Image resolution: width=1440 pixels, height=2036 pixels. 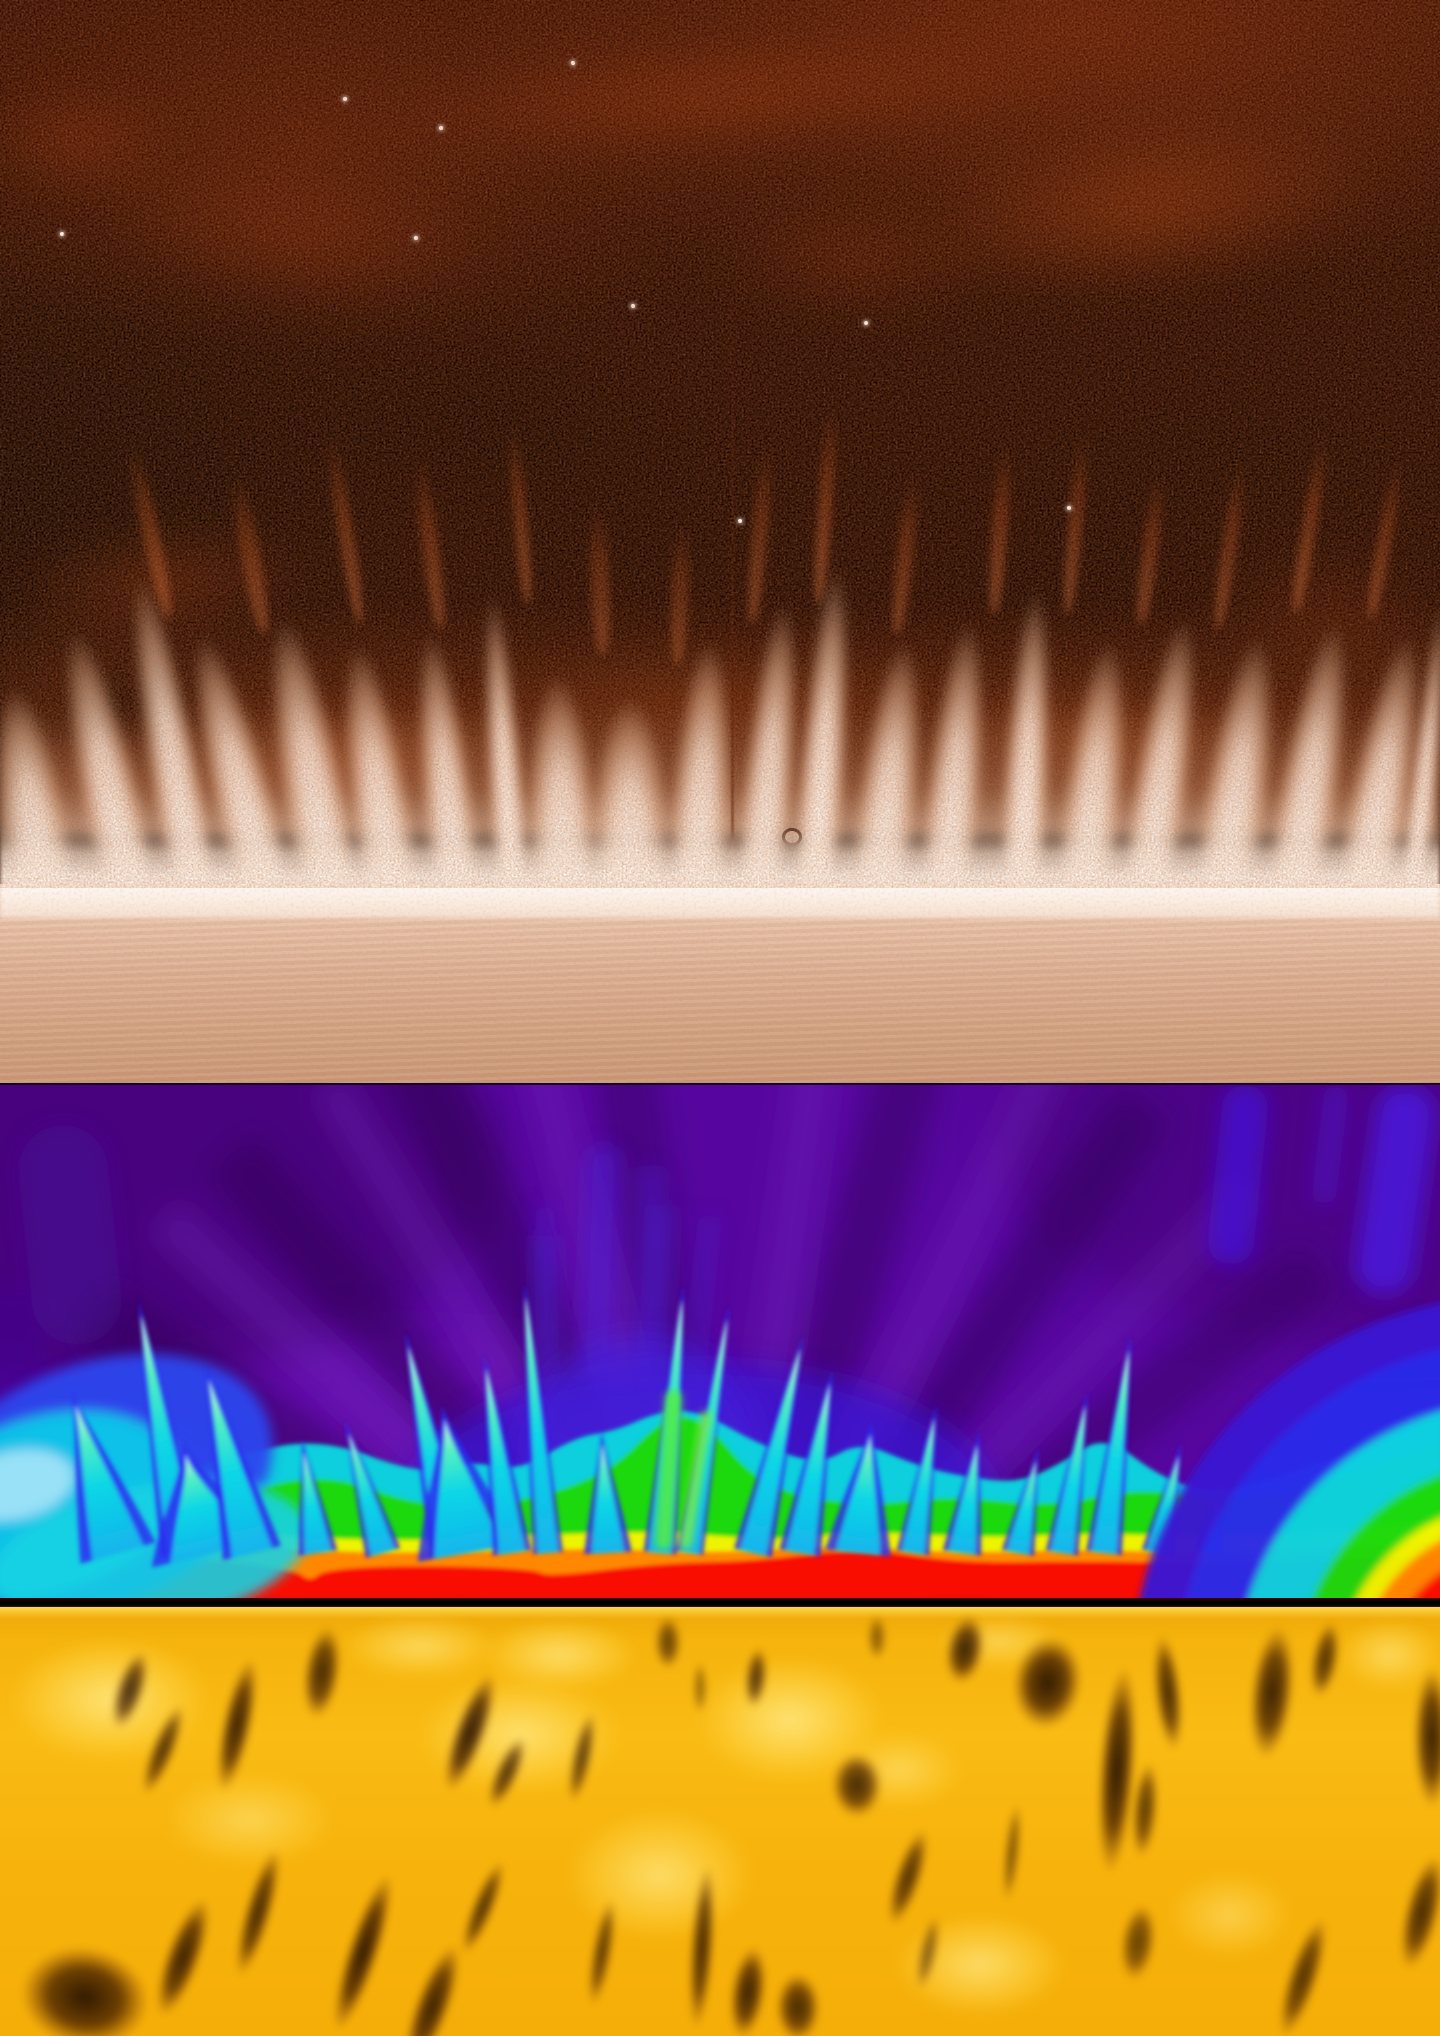 I want to click on sim-layer-red, so click(x=720, y=1575).